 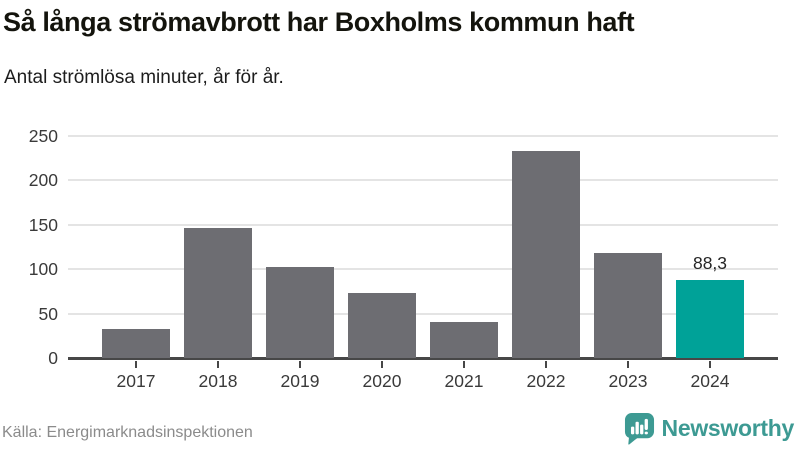 What do you see at coordinates (43, 180) in the screenshot?
I see `y-tick-label-200: 200` at bounding box center [43, 180].